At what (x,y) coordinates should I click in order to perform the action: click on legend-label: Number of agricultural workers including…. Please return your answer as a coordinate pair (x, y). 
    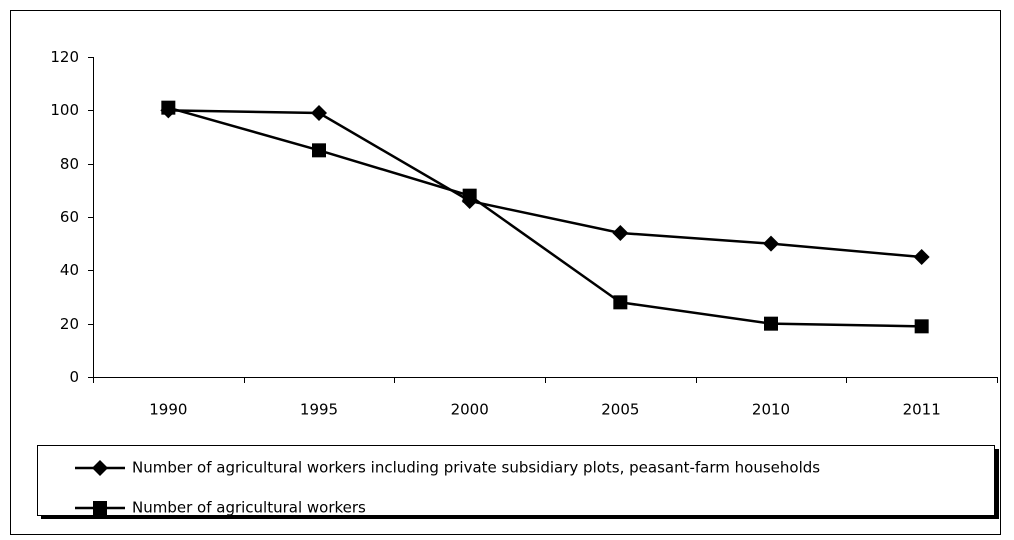
    Looking at the image, I should click on (476, 468).